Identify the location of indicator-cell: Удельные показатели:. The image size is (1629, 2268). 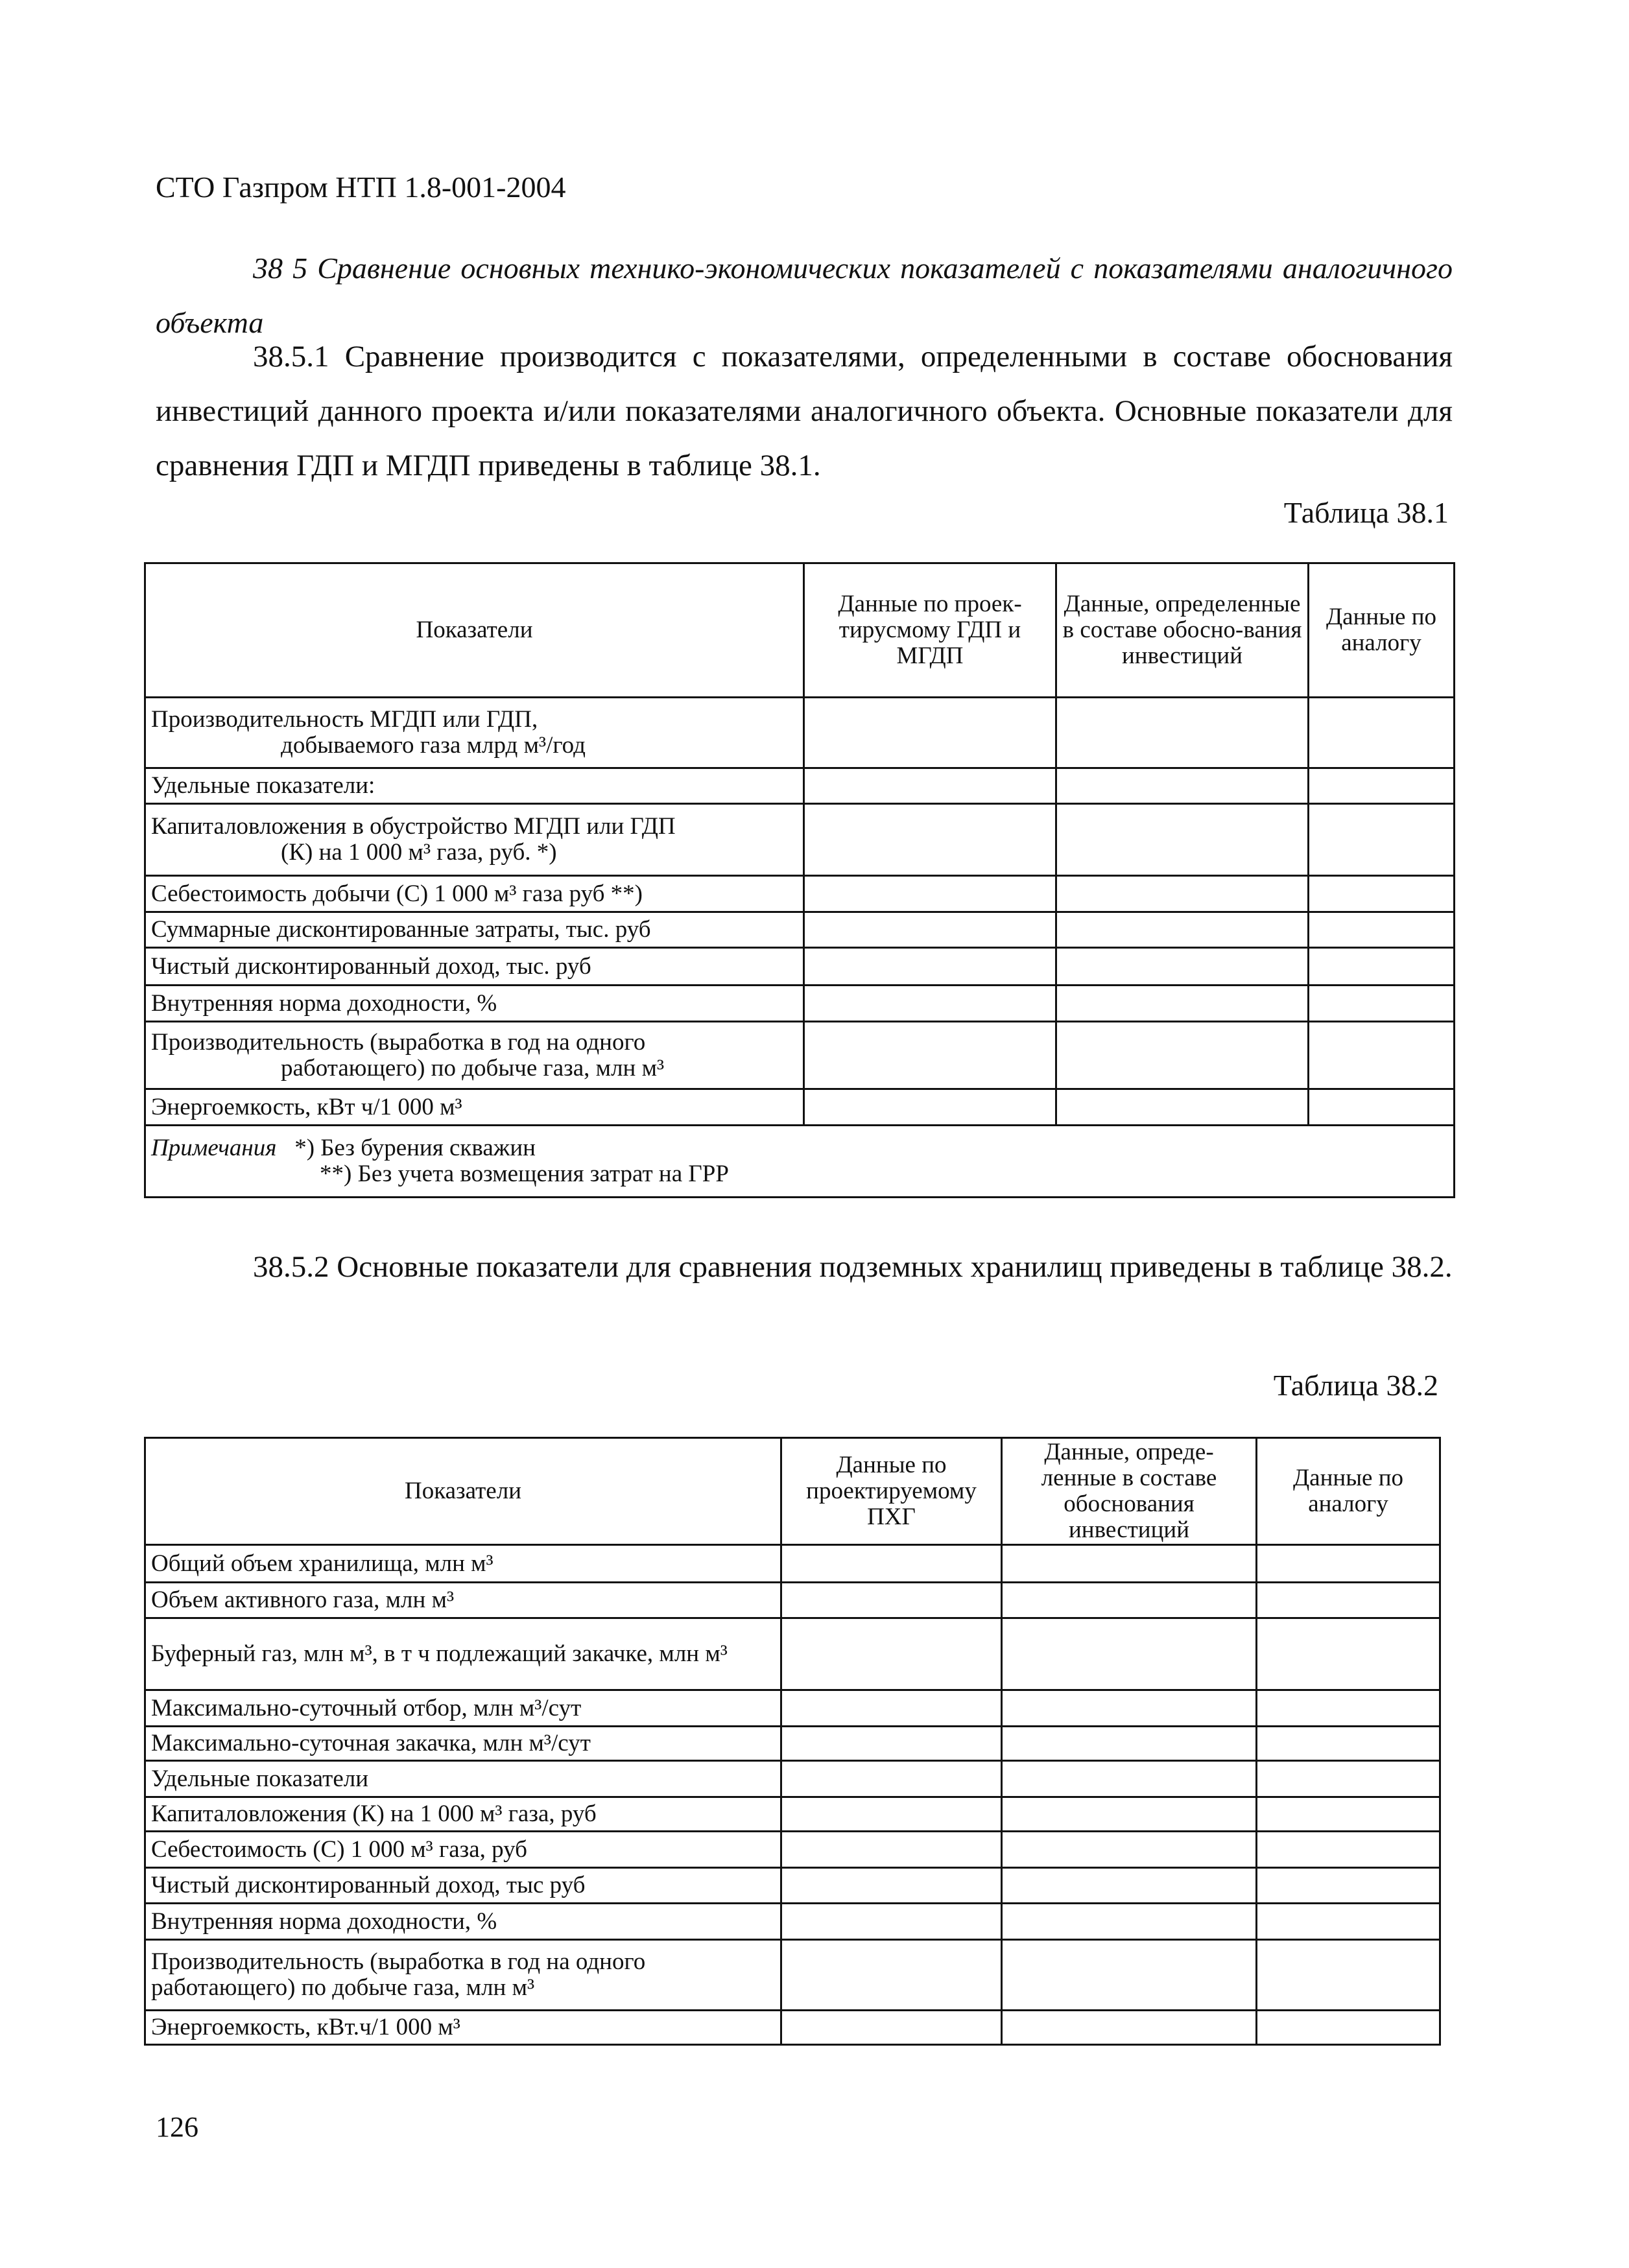
(475, 786).